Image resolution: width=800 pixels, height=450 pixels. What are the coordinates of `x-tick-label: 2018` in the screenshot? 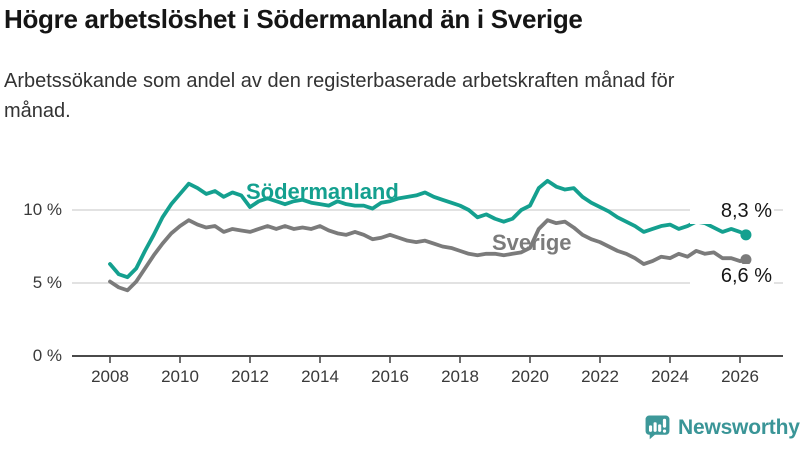 It's located at (460, 376).